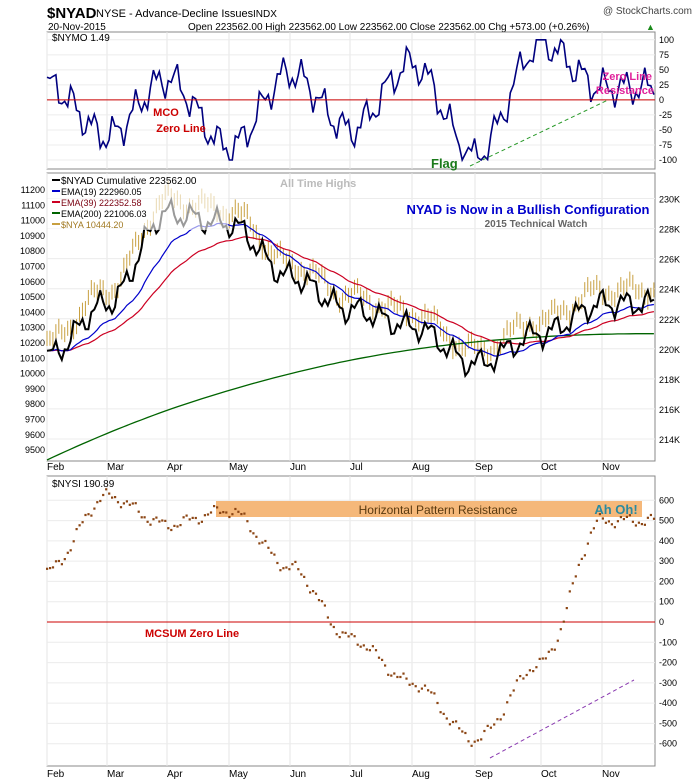 Image resolution: width=700 pixels, height=780 pixels. I want to click on month-tick-label: Mar, so click(116, 774).